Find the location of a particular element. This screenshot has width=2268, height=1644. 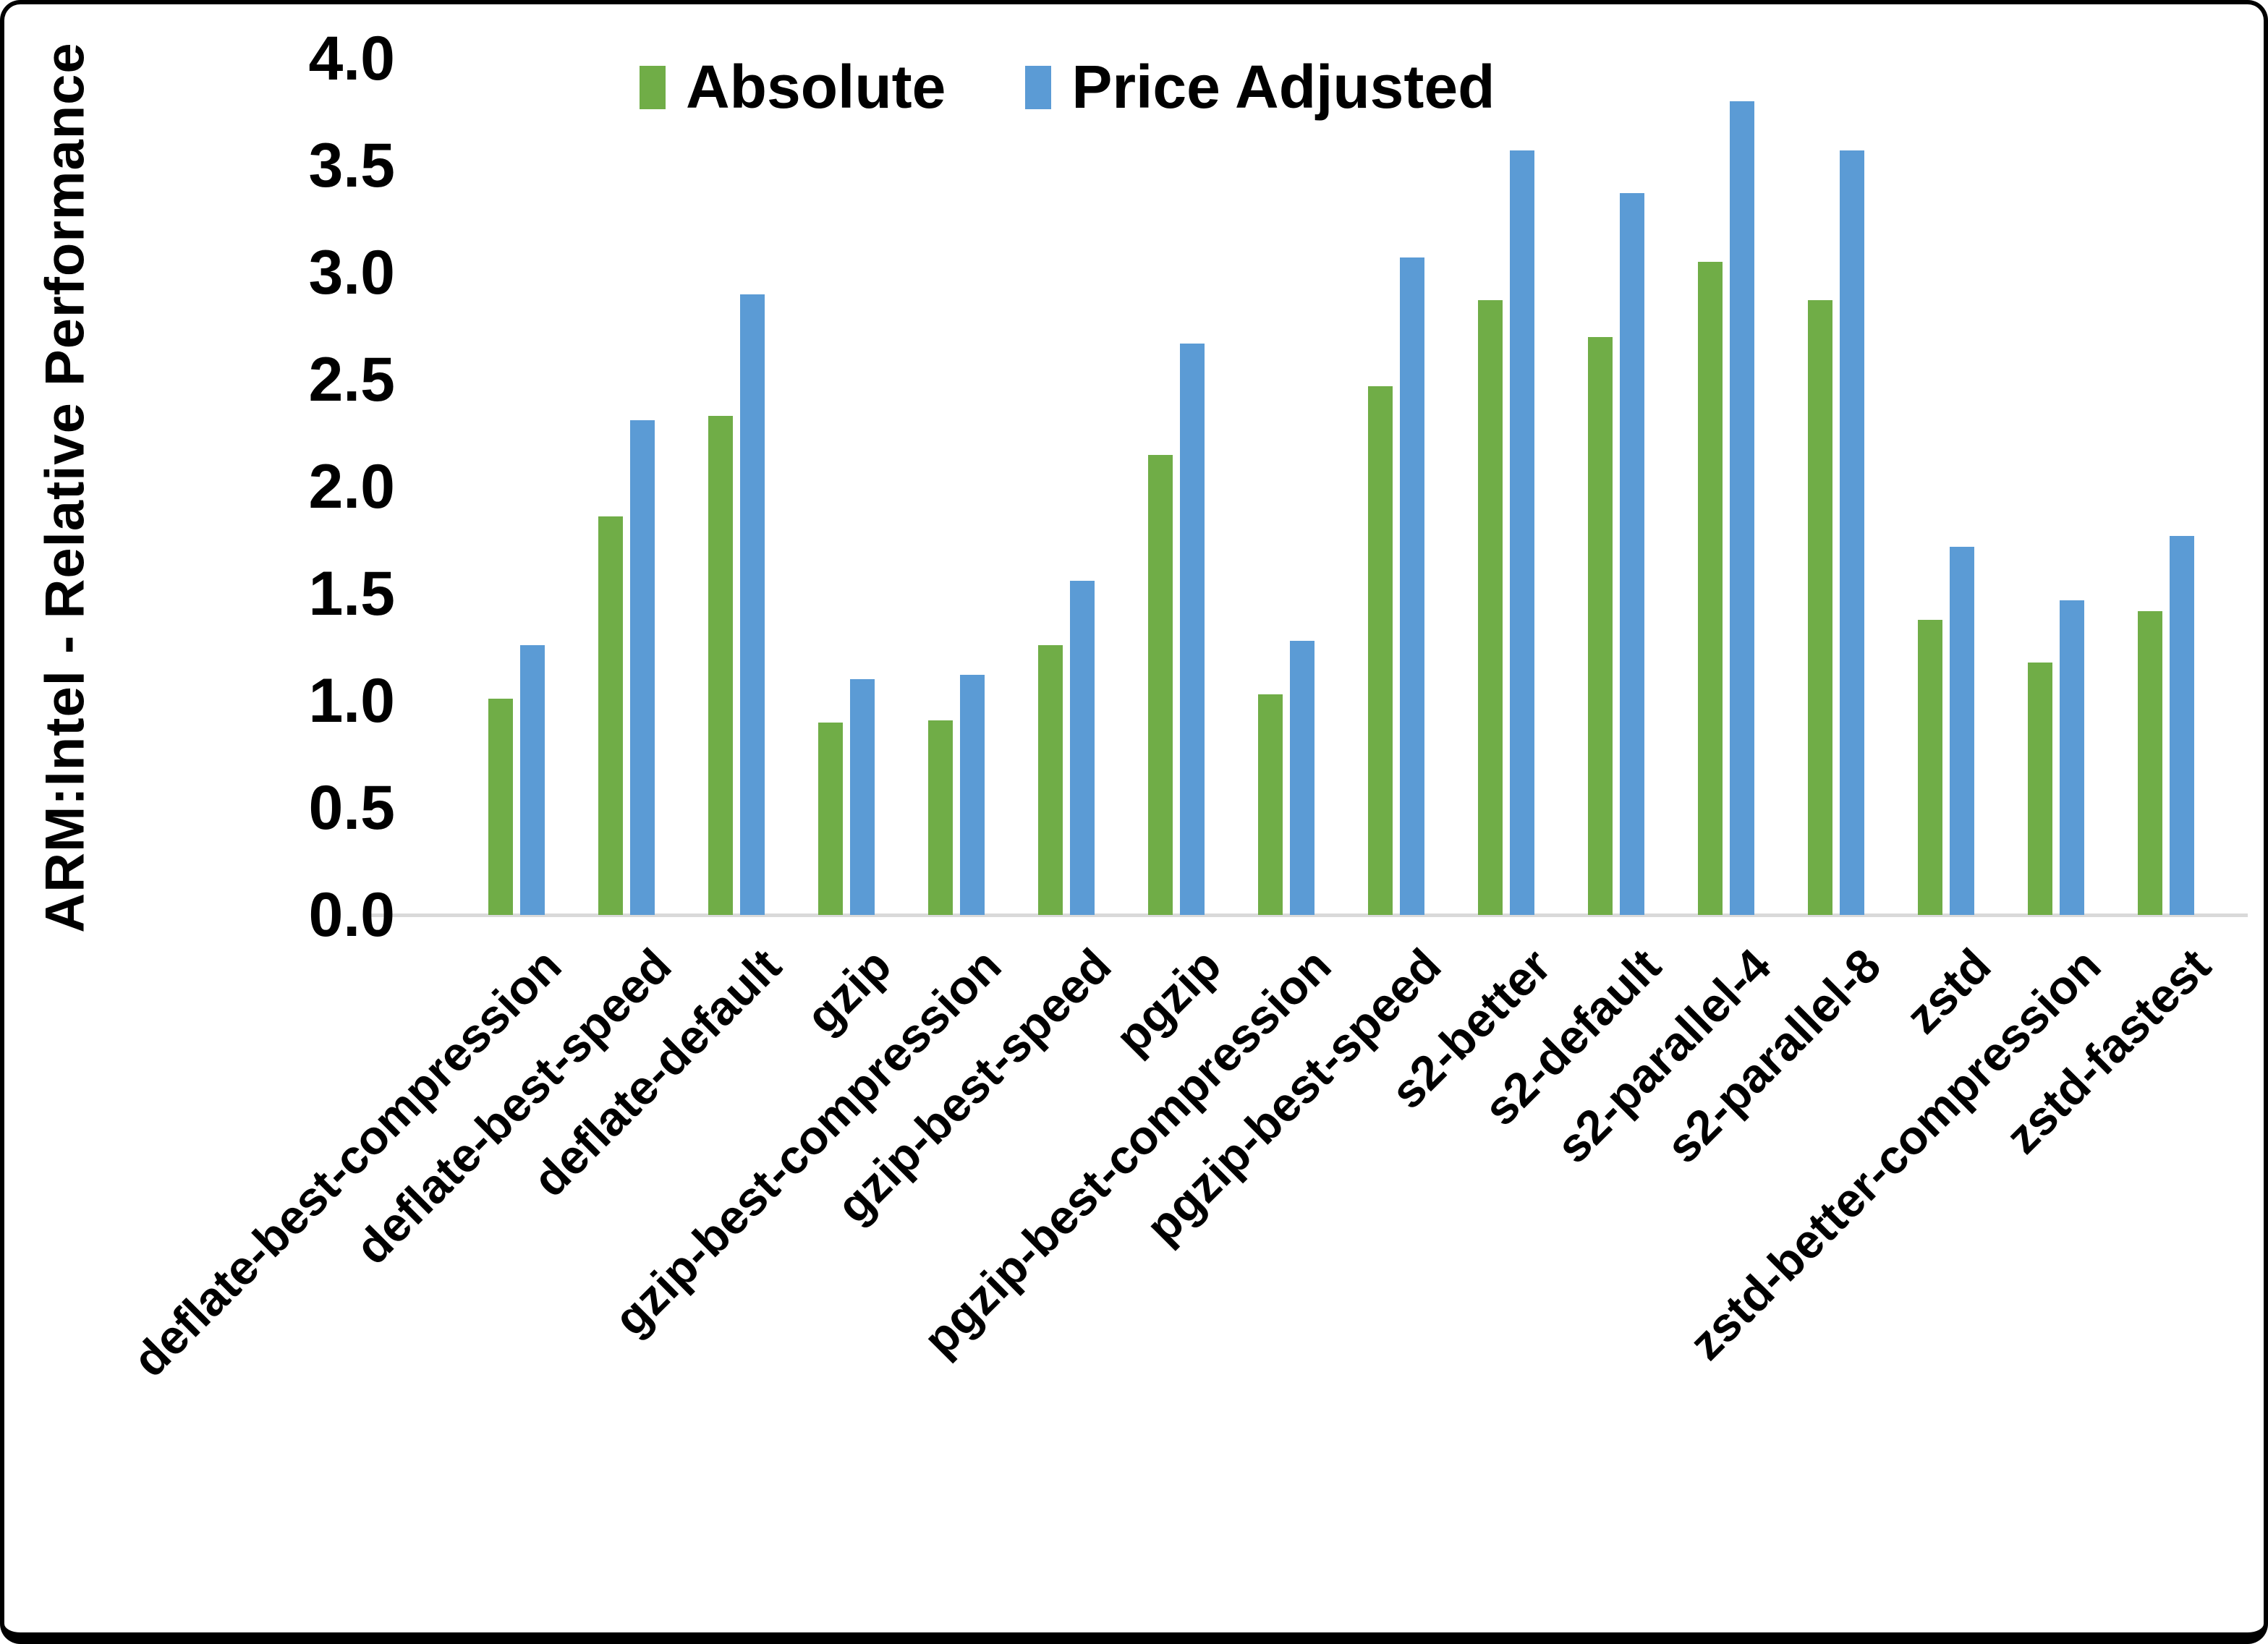

bar-group-gzip is located at coordinates (846, 487).